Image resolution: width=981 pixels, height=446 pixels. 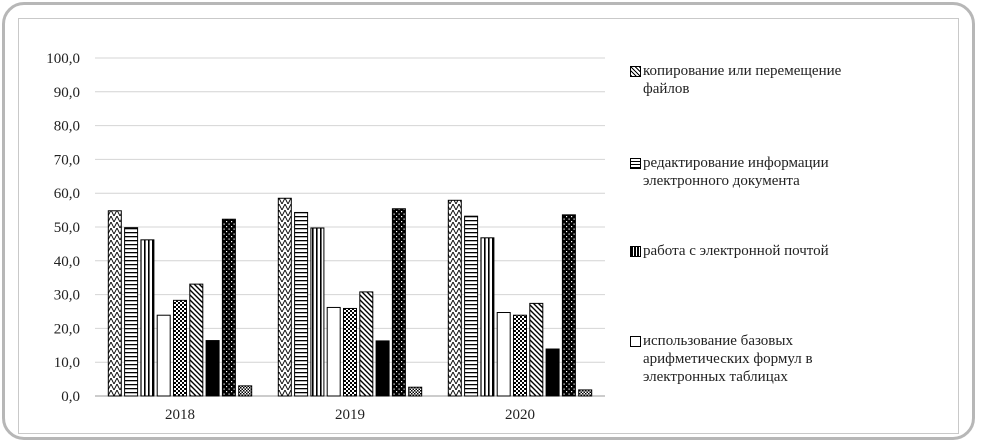 What do you see at coordinates (70, 397) in the screenshot?
I see `y-tick-label: 0,0` at bounding box center [70, 397].